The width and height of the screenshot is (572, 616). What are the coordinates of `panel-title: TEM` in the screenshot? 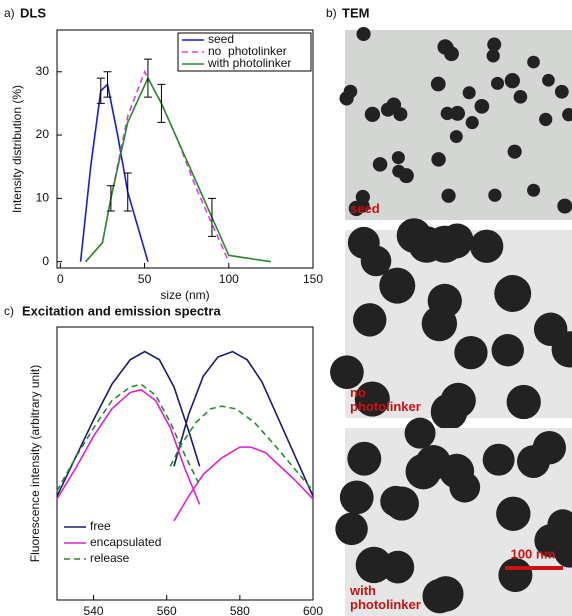 It's located at (355, 12).